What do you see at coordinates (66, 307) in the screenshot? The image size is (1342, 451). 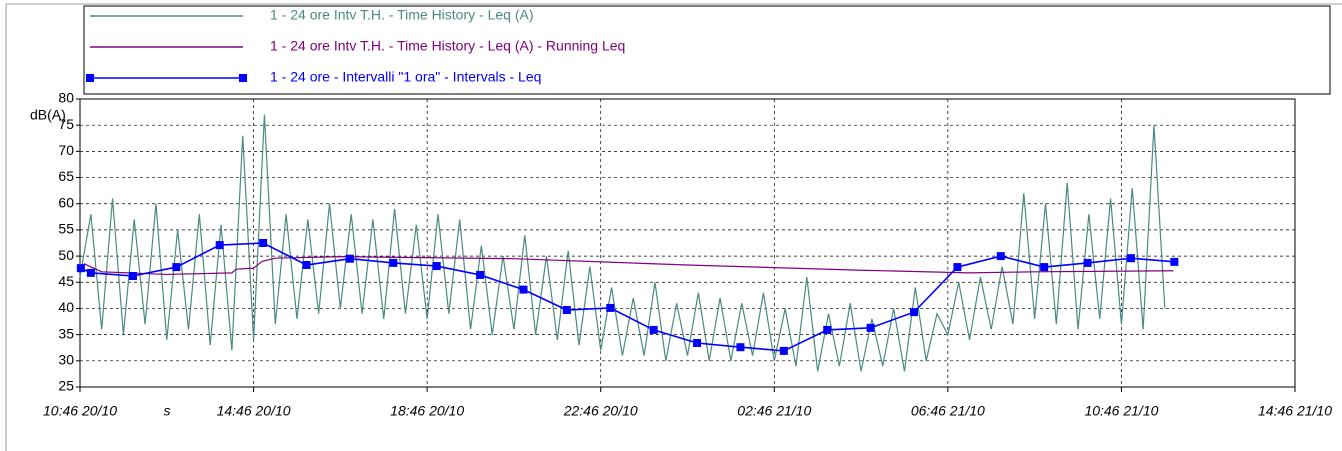 I see `y-tick-label: 40` at bounding box center [66, 307].